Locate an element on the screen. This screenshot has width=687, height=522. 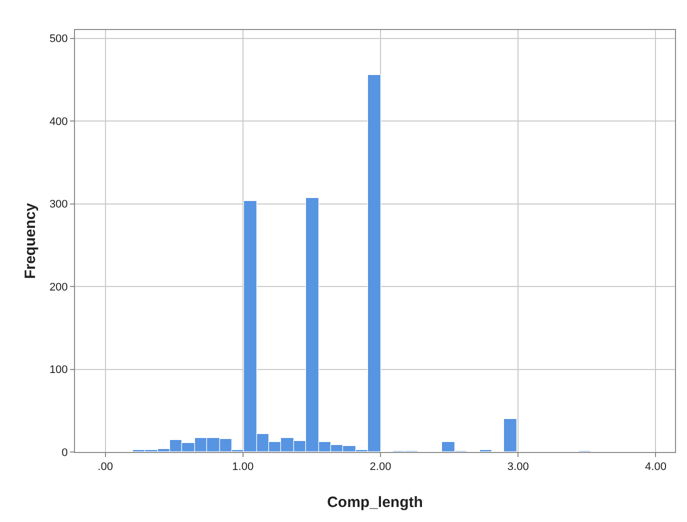
y-tick-label: 300 is located at coordinates (58, 204).